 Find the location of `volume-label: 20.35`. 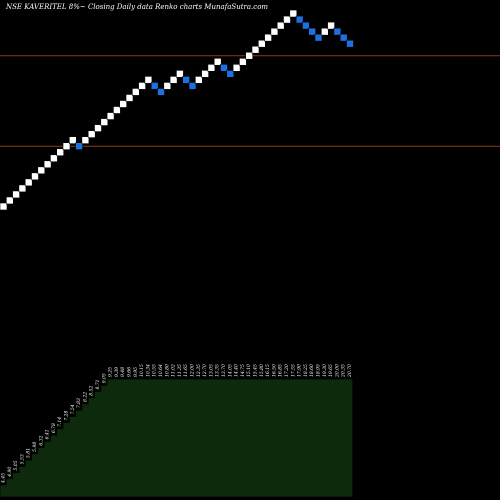

volume-label: 20.35 is located at coordinates (344, 371).